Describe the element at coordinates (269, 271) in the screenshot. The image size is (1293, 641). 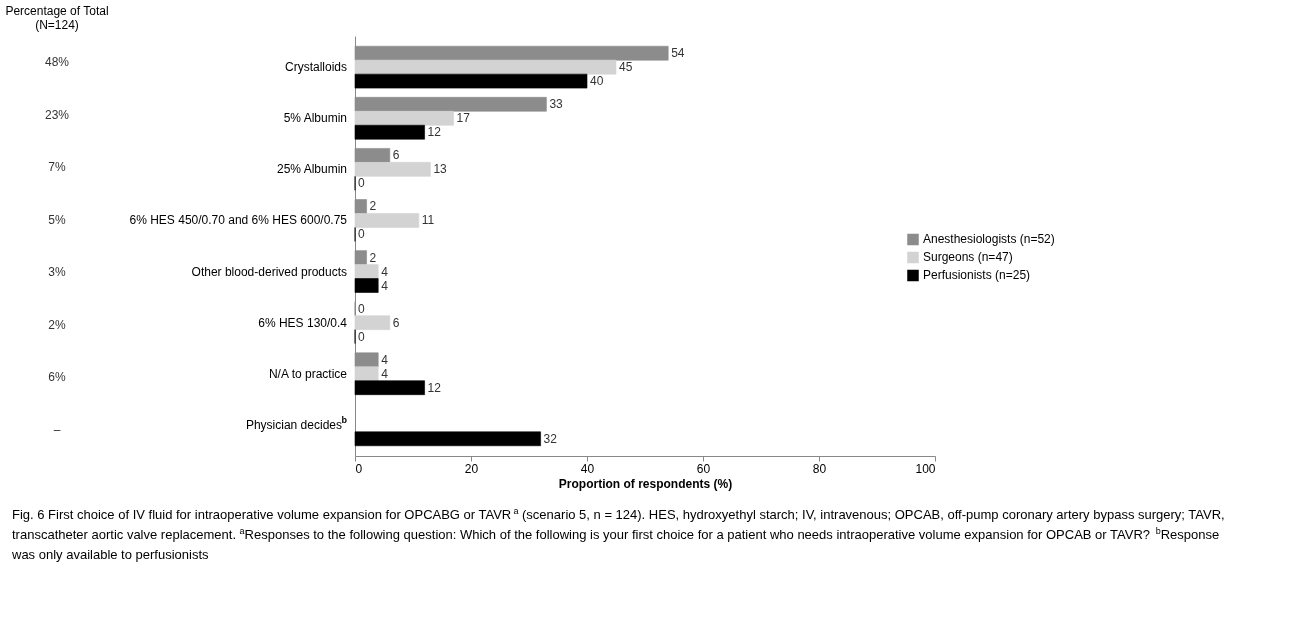
I see `y-tick-label: Other blood-derived products` at that location.